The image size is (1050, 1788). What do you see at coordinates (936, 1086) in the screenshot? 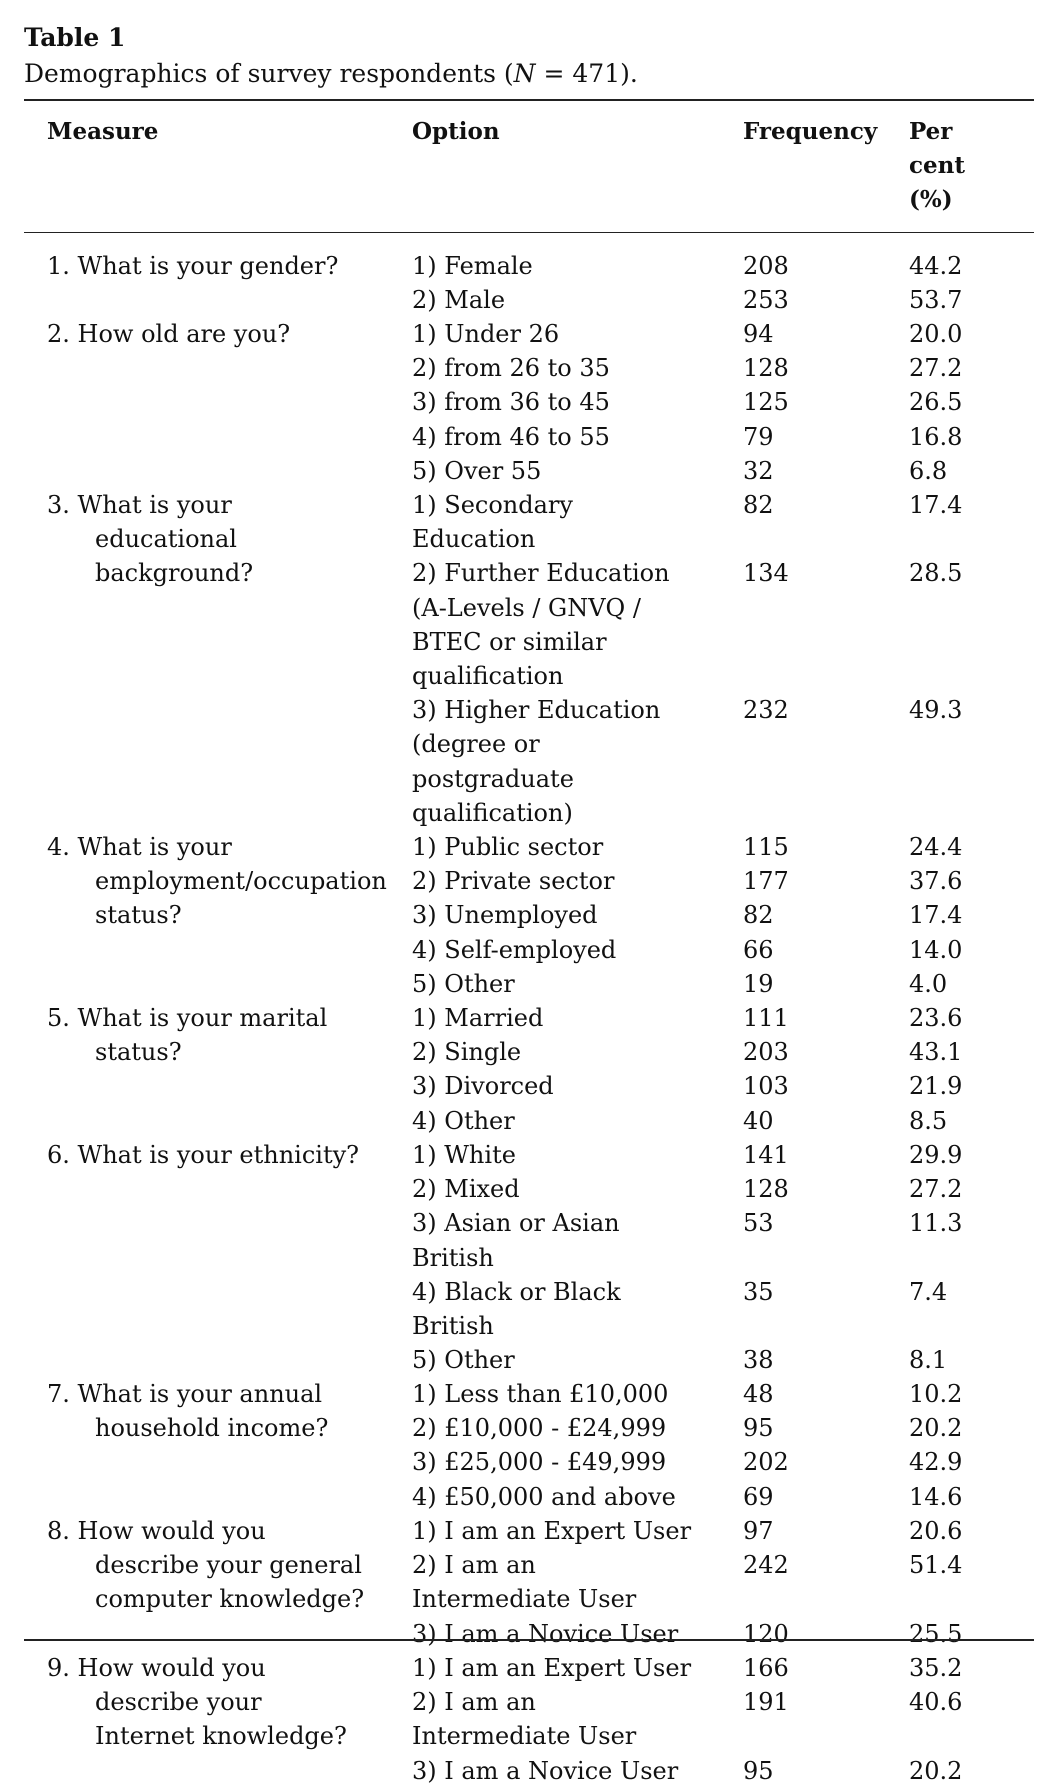
I see `percent-cell: 21.9` at bounding box center [936, 1086].